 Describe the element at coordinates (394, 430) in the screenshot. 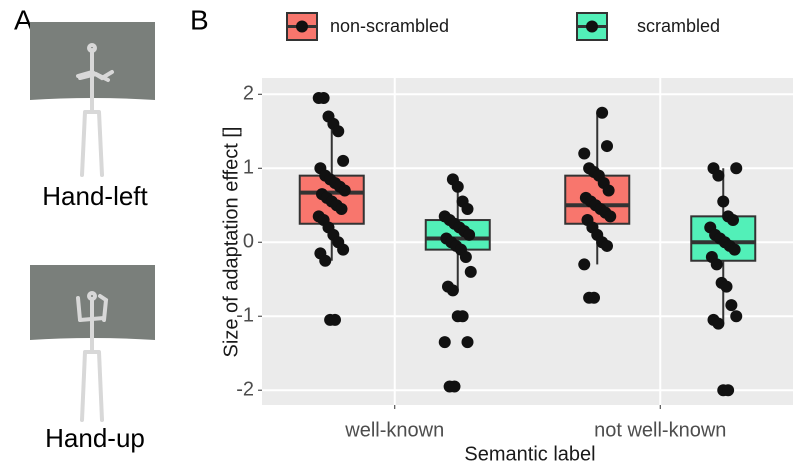

I see `x-tick-label: well-known` at that location.